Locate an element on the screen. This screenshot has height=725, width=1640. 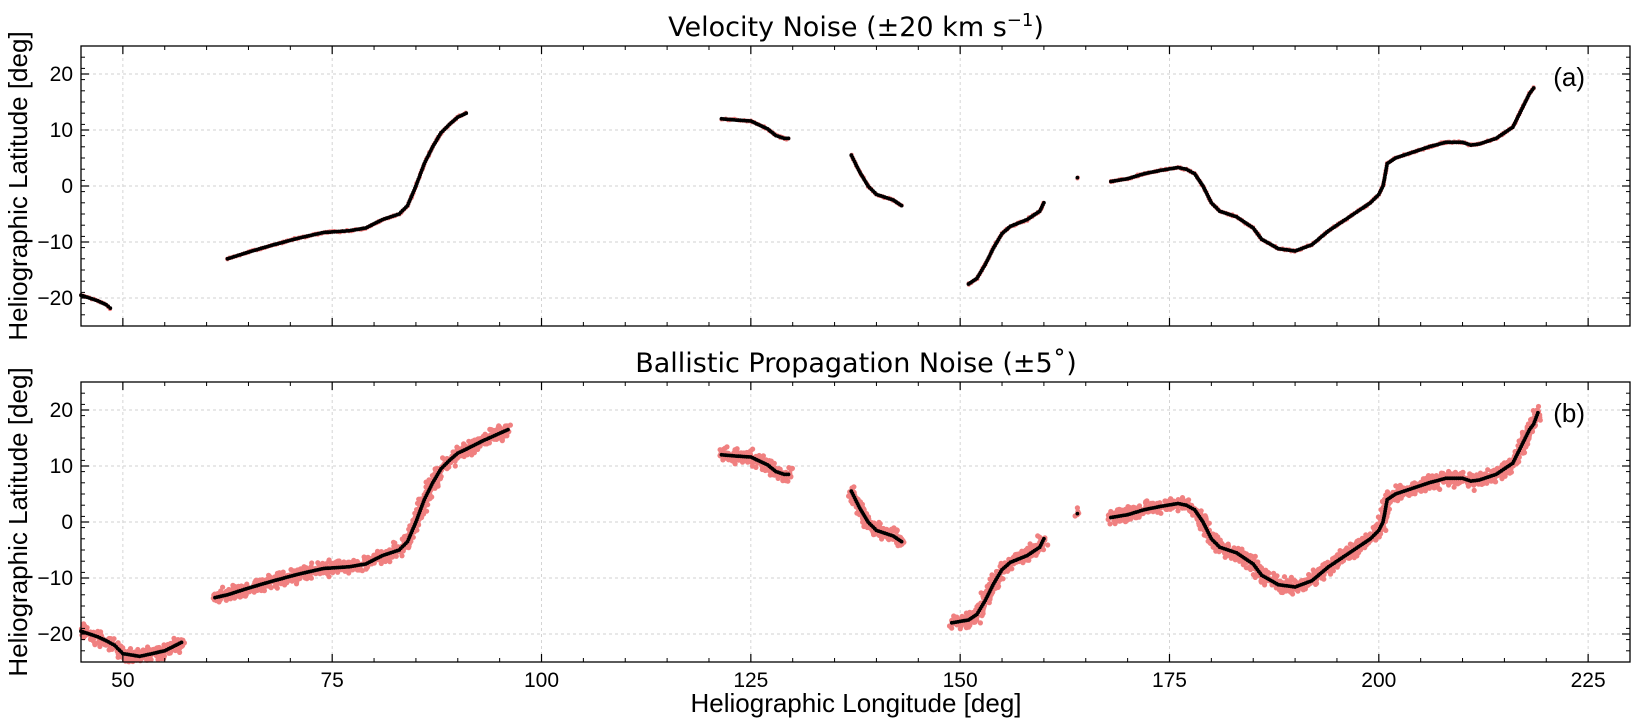
y-tick-label: 20 is located at coordinates (61, 74).